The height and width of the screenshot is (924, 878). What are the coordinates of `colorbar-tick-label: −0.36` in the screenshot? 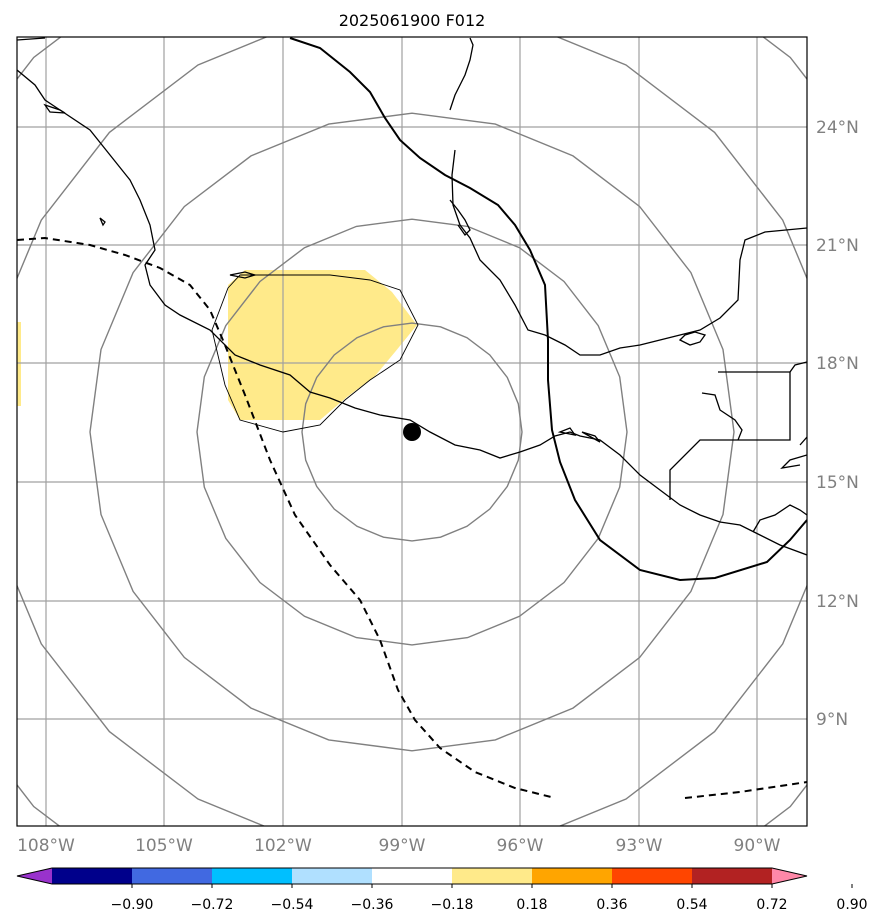 It's located at (372, 905).